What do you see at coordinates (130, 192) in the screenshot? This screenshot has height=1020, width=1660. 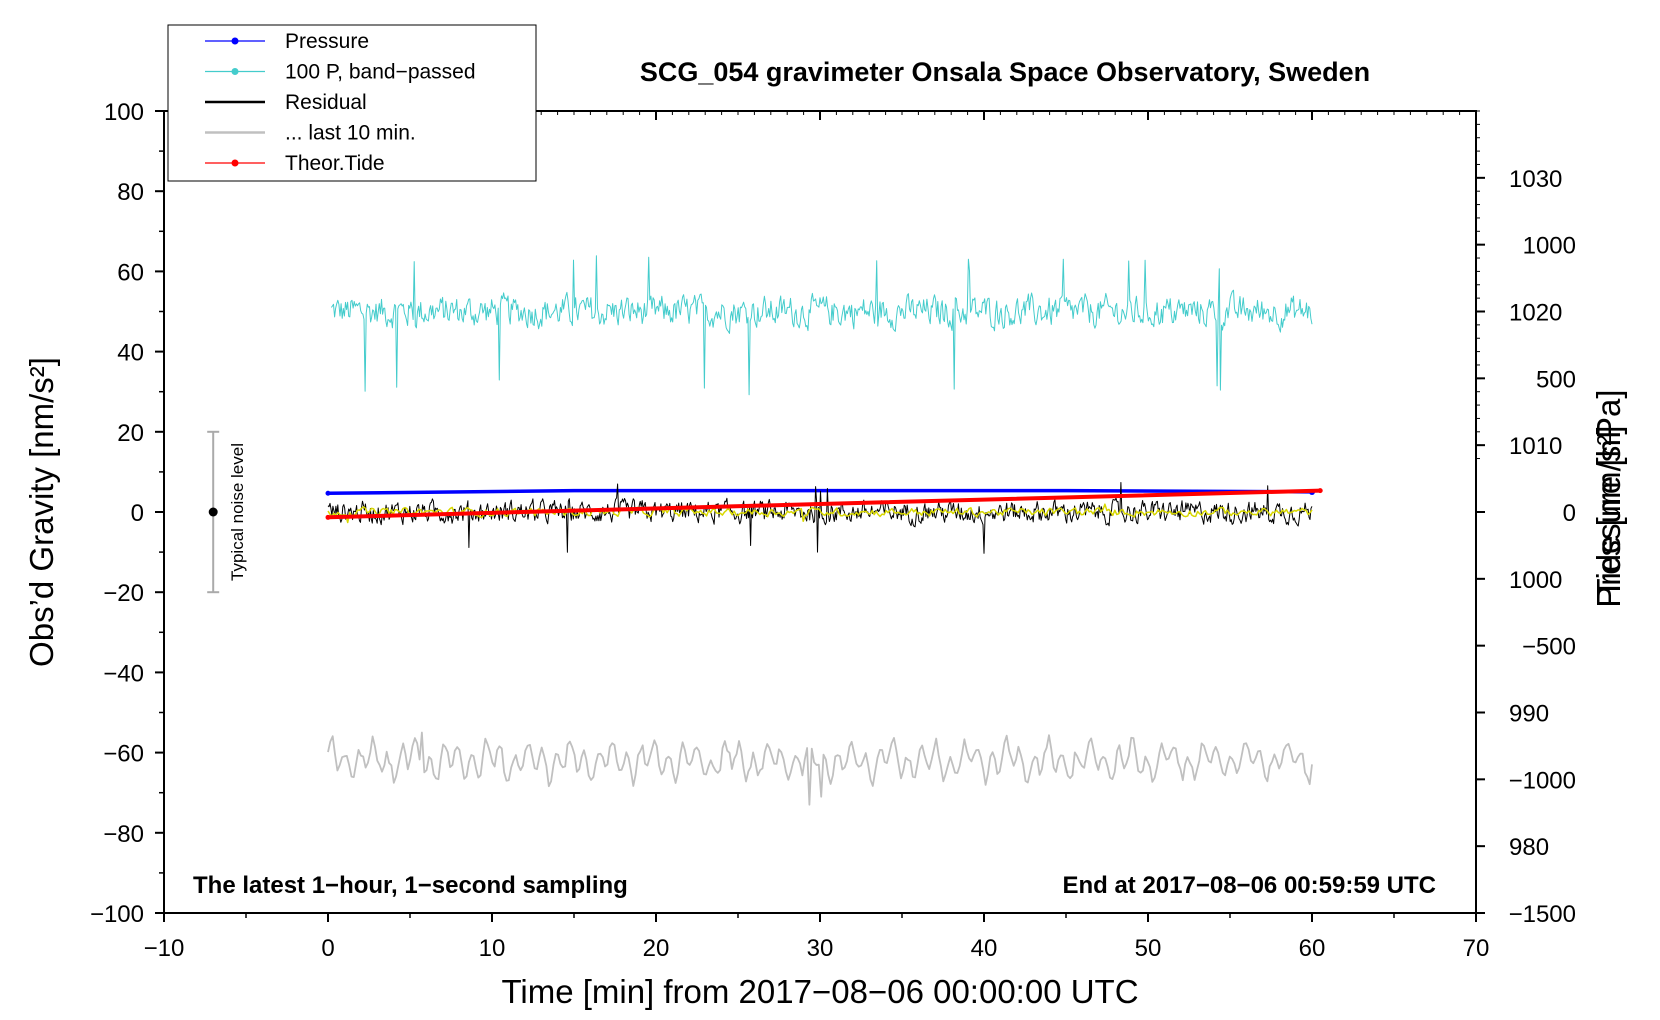 I see `y-tick-label: 80` at bounding box center [130, 192].